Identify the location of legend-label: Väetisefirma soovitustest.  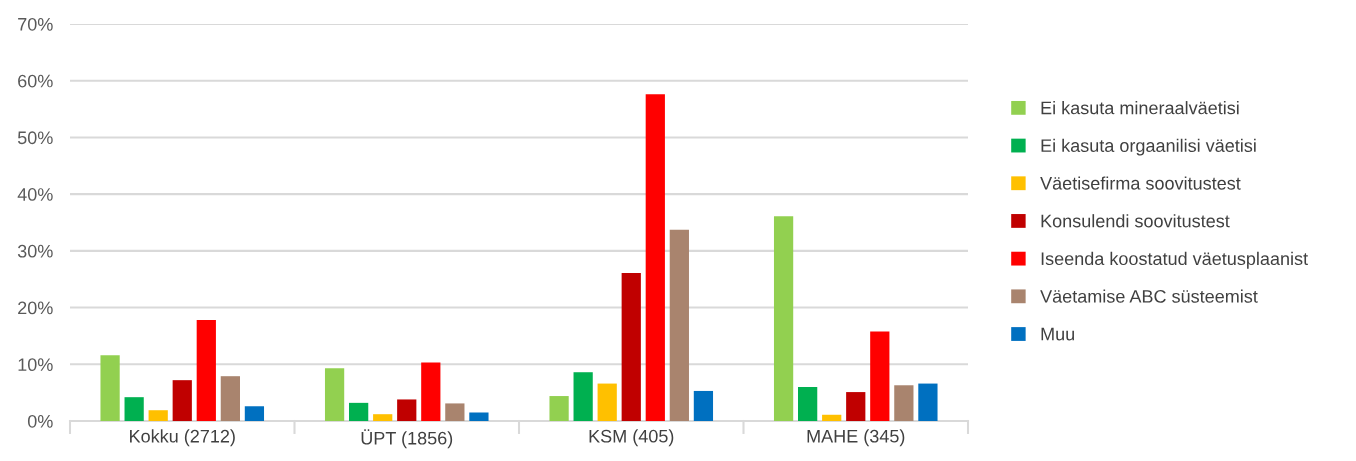
(1140, 183).